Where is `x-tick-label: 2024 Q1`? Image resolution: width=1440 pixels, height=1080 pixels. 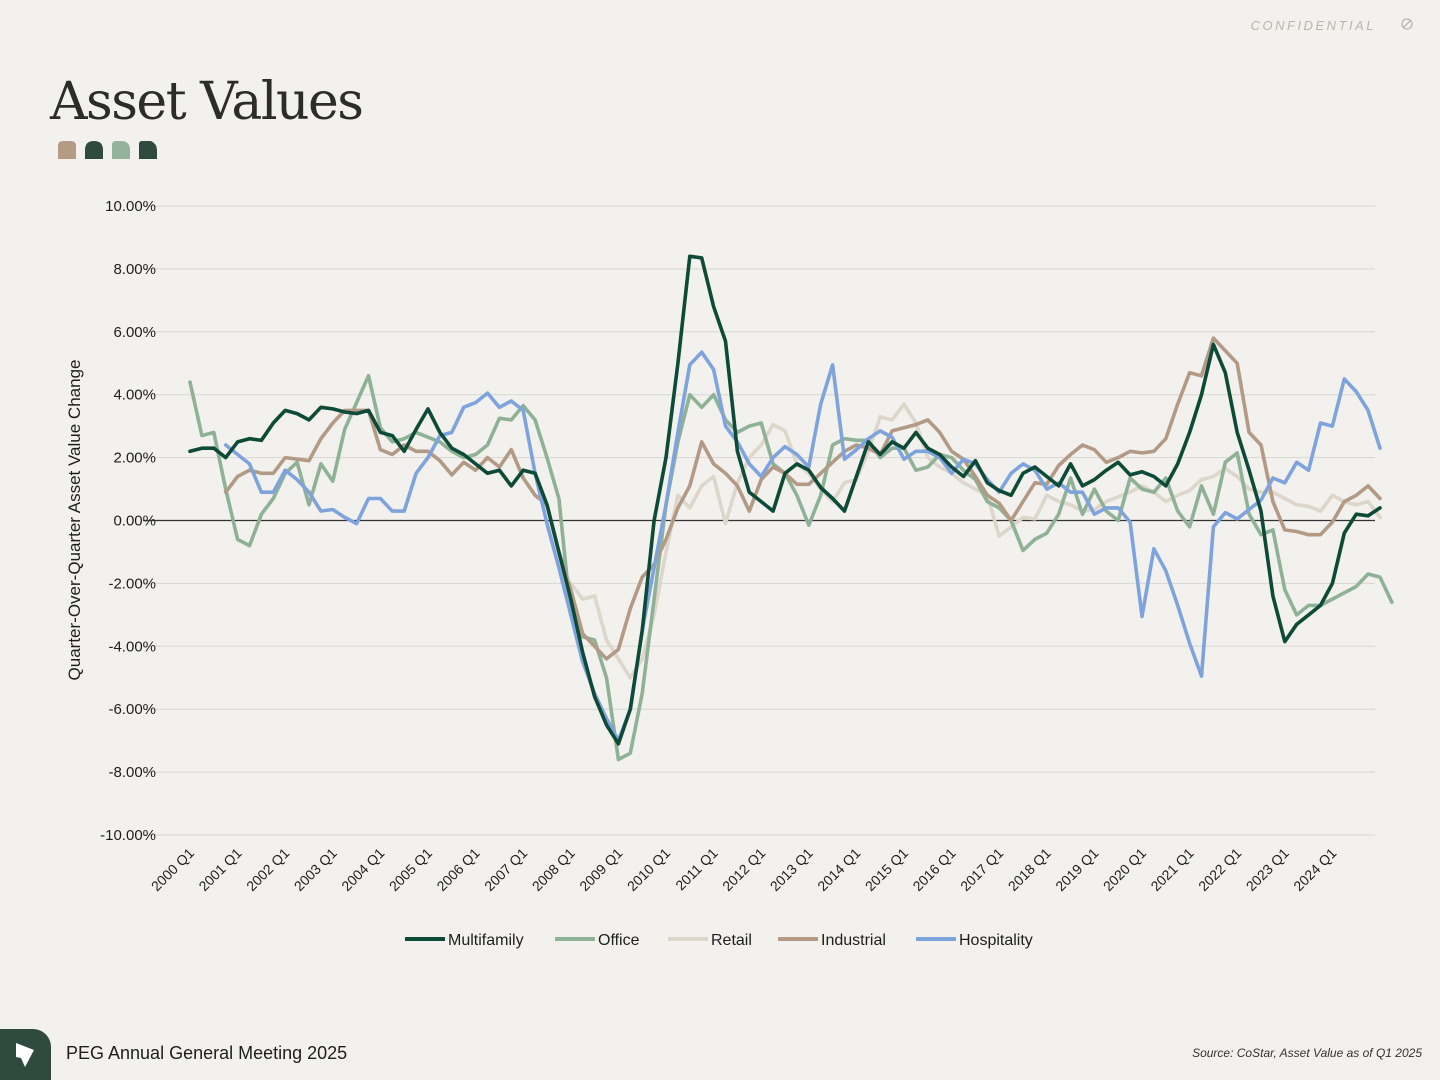
x-tick-label: 2024 Q1 is located at coordinates (1314, 869).